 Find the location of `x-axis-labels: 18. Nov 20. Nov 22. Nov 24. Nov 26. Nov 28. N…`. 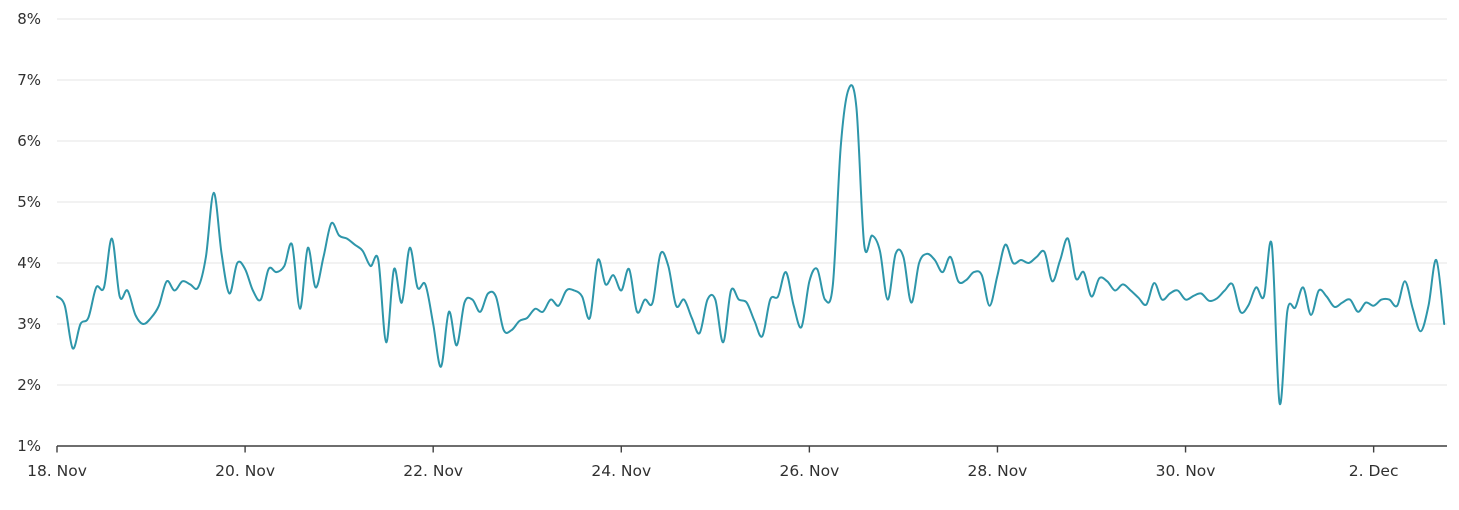

x-axis-labels: 18. Nov 20. Nov 22. Nov 24. Nov 26. Nov 28. N… is located at coordinates (712, 471).